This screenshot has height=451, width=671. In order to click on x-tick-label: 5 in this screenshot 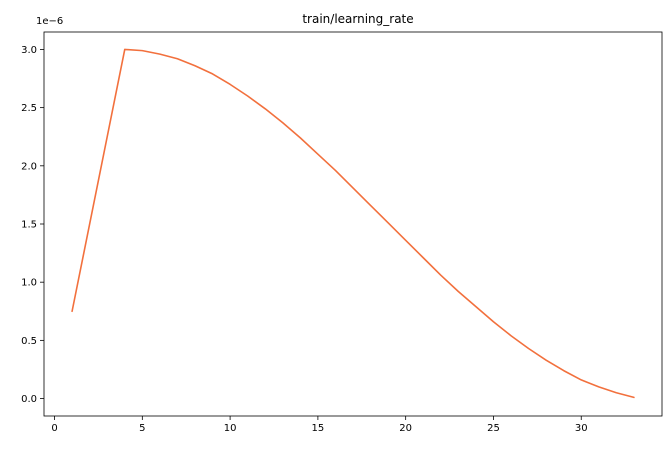, I will do `click(142, 428)`.